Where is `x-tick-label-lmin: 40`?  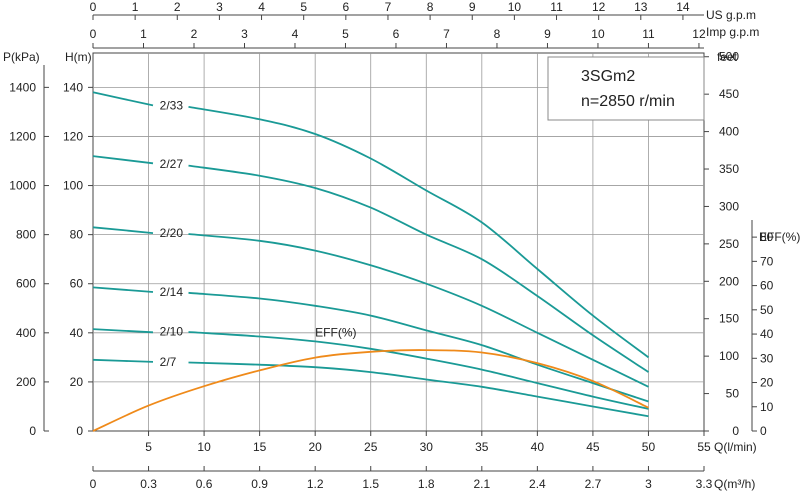
x-tick-label-lmin: 40 is located at coordinates (538, 447).